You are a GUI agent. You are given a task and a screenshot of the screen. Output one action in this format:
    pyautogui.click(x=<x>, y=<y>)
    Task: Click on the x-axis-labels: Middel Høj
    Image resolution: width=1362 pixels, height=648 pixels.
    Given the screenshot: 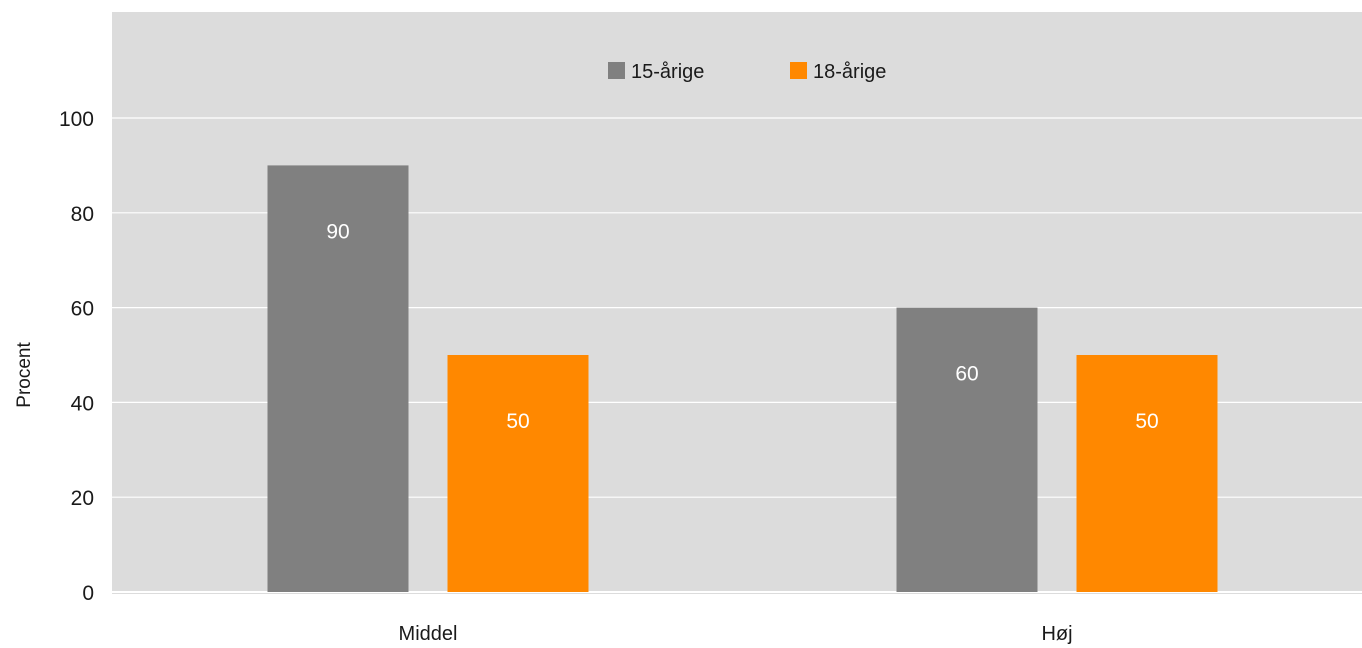 What is the action you would take?
    pyautogui.click(x=736, y=634)
    